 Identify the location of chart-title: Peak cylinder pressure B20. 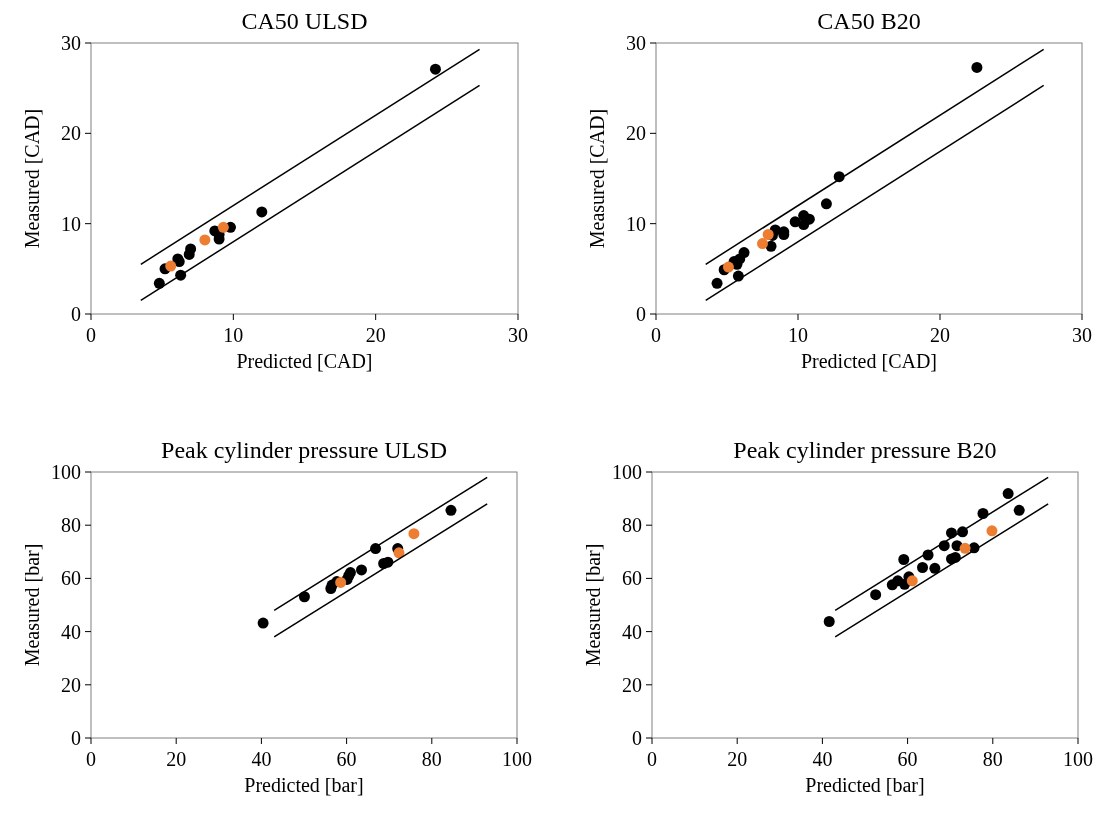
(865, 450).